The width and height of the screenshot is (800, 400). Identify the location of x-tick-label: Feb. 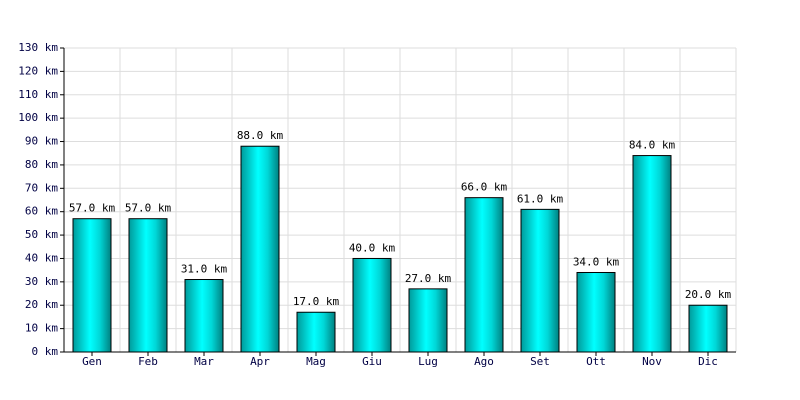
(148, 361).